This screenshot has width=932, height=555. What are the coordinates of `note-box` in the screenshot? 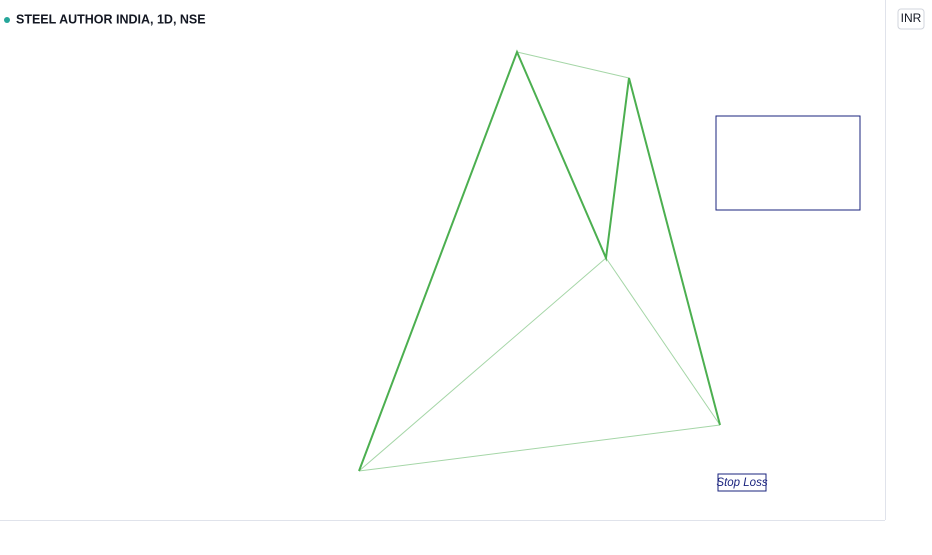 It's located at (788, 163).